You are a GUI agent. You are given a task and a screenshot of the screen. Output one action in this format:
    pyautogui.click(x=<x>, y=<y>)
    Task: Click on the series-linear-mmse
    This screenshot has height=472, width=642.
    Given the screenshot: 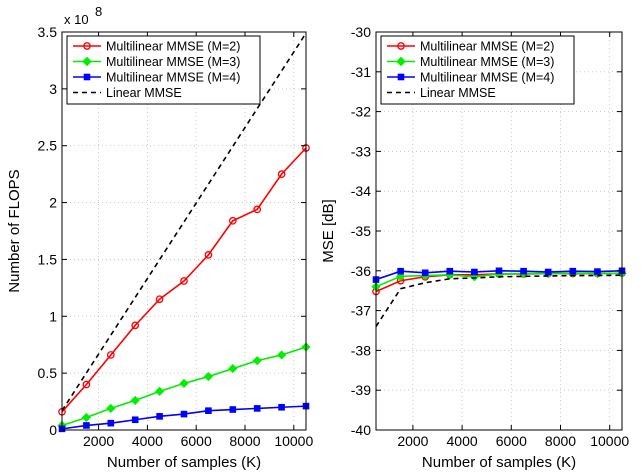 What is the action you would take?
    pyautogui.click(x=499, y=300)
    